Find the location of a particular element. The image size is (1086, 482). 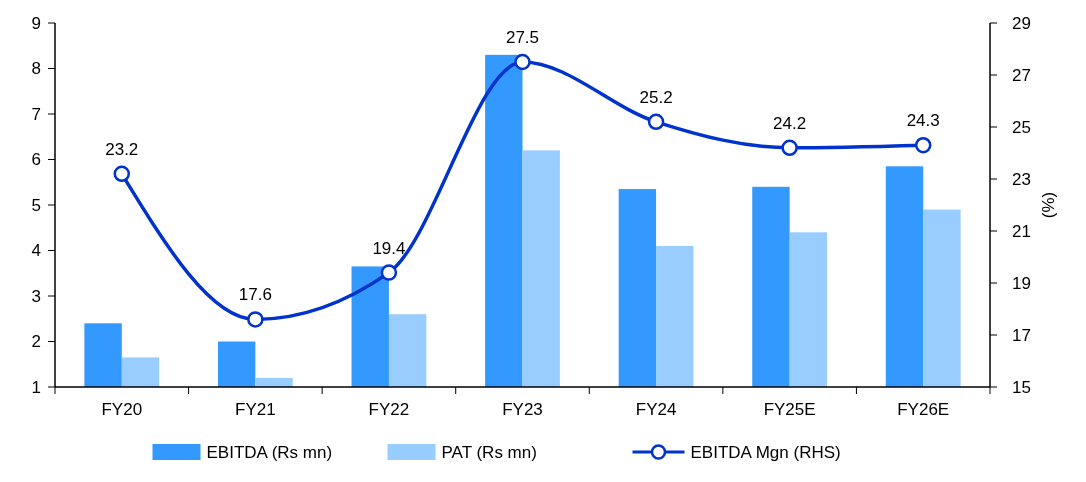

y-tick-label: 7 is located at coordinates (36, 114).